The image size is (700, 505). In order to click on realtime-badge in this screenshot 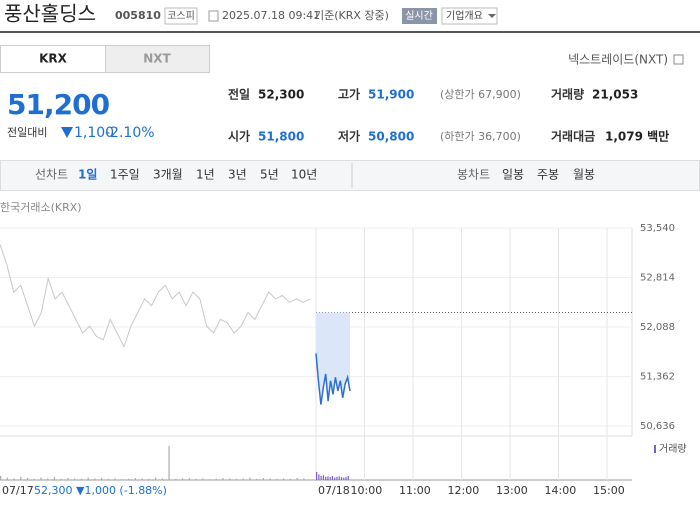, I will do `click(419, 16)`.